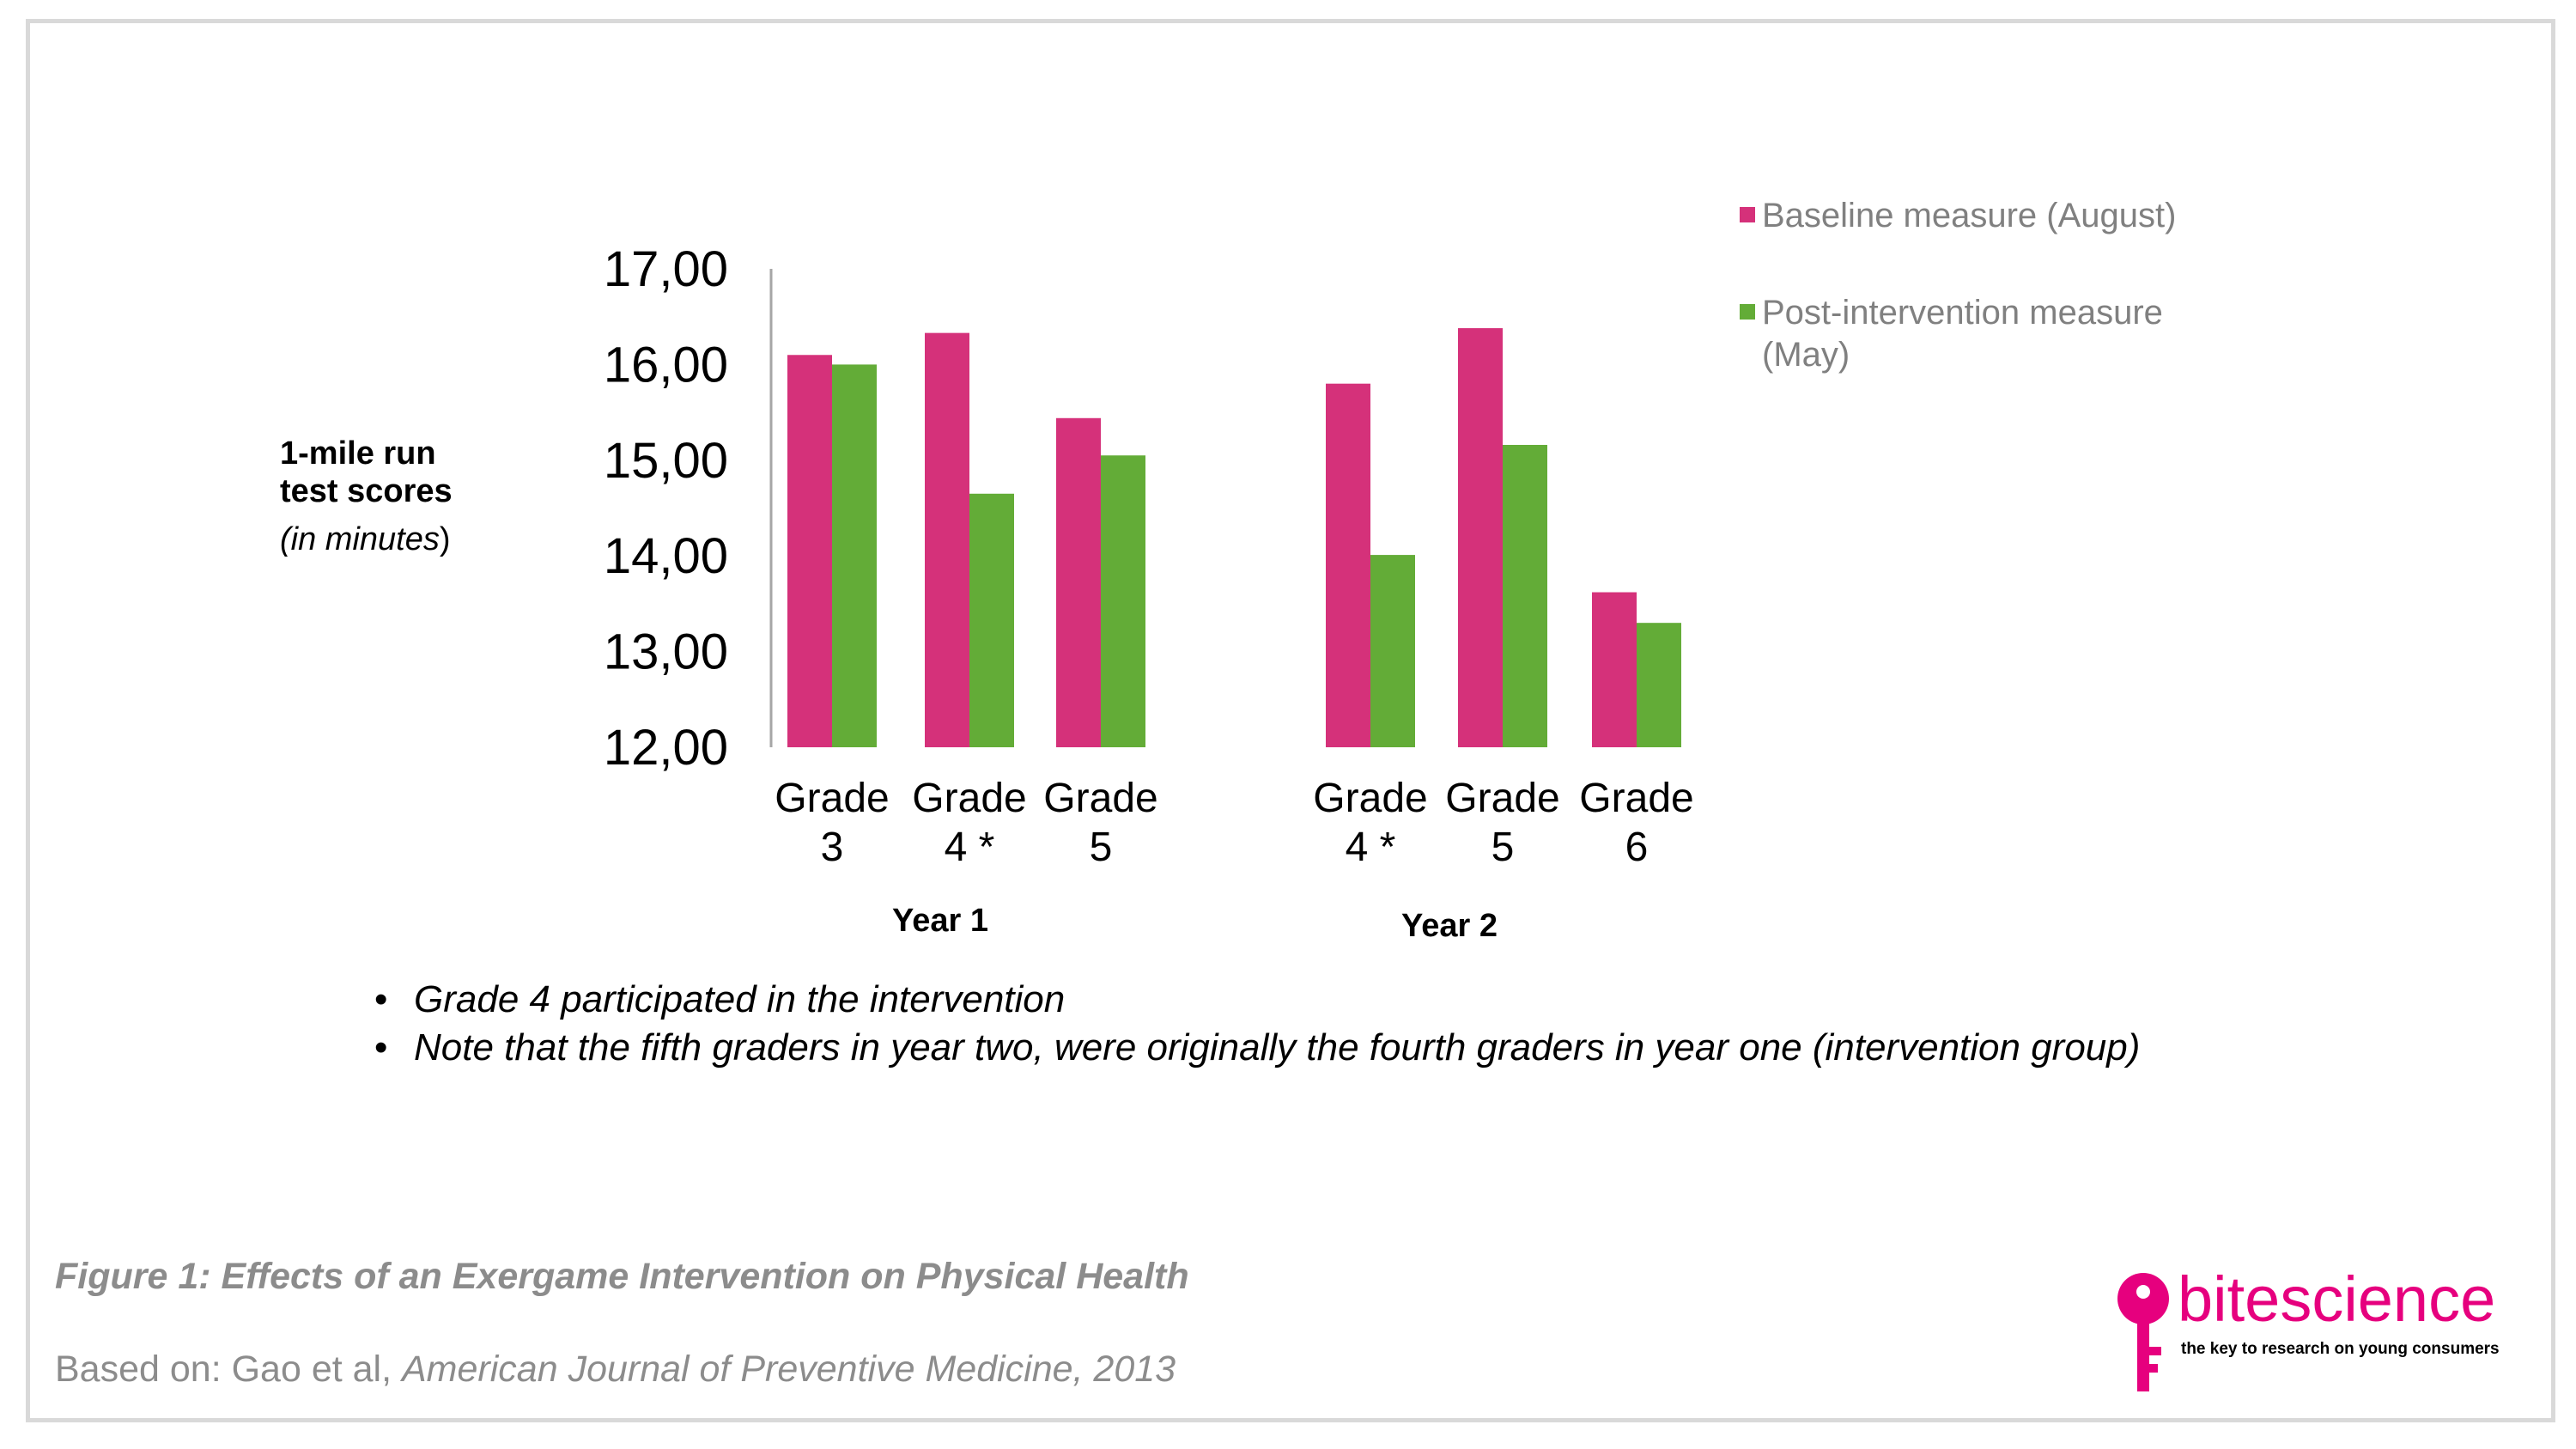 Image resolution: width=2576 pixels, height=1449 pixels. What do you see at coordinates (1637, 847) in the screenshot?
I see `x-tick-label: 6` at bounding box center [1637, 847].